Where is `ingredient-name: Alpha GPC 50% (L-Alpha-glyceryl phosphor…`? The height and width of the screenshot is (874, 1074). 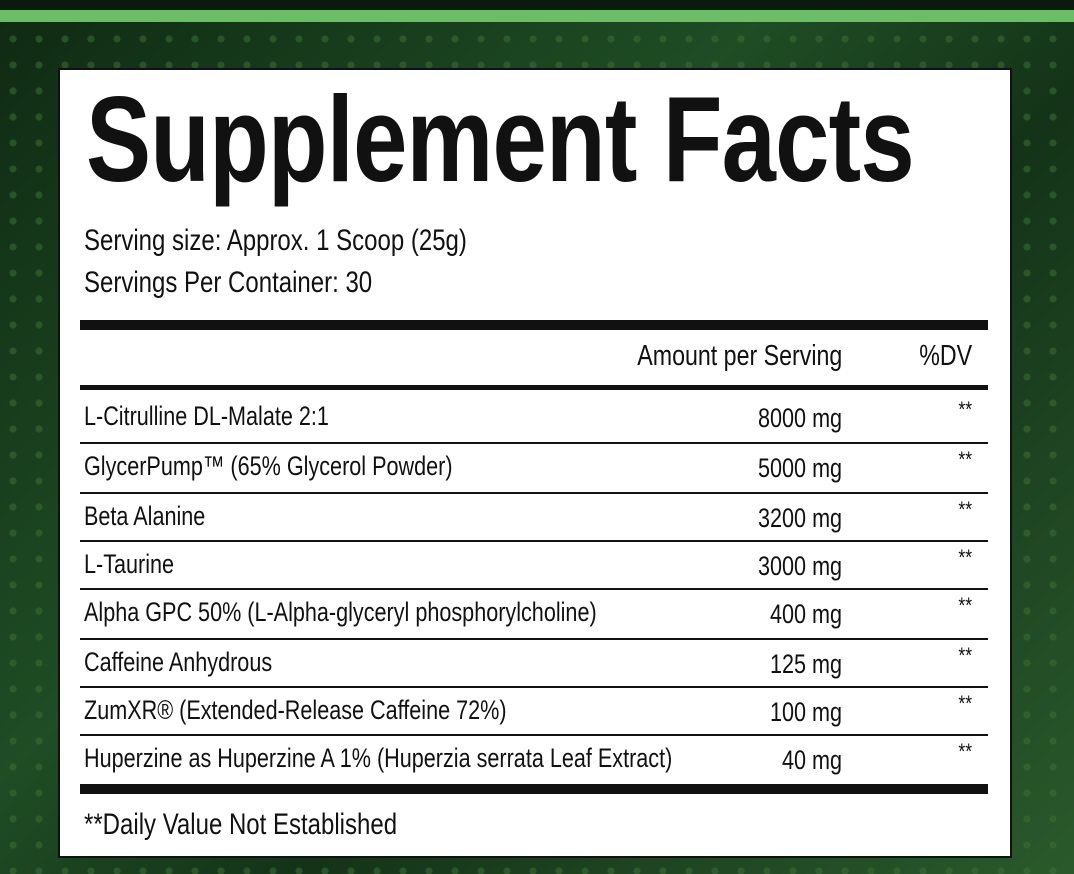
ingredient-name: Alpha GPC 50% (L-Alpha-glyceryl phosphor… is located at coordinates (340, 612).